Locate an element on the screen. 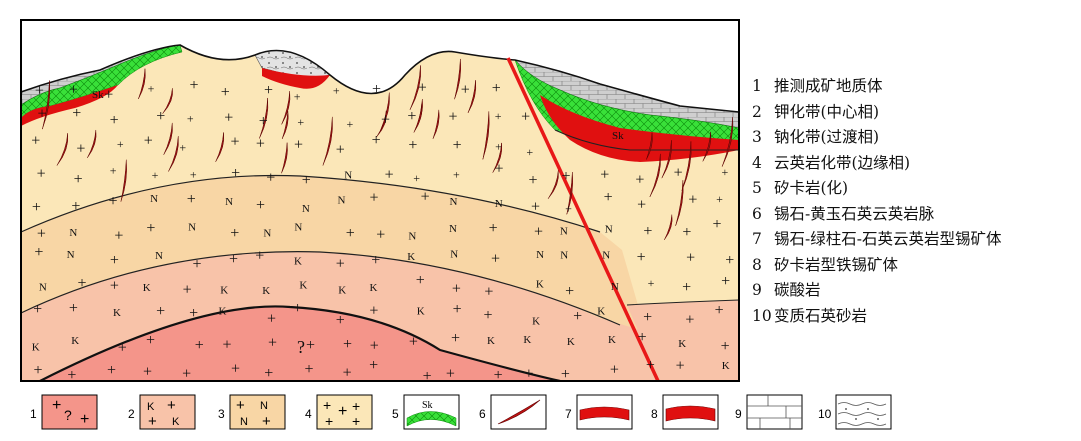 Image resolution: width=1081 pixels, height=441 pixels. svg-text: 4 is located at coordinates (308, 414).